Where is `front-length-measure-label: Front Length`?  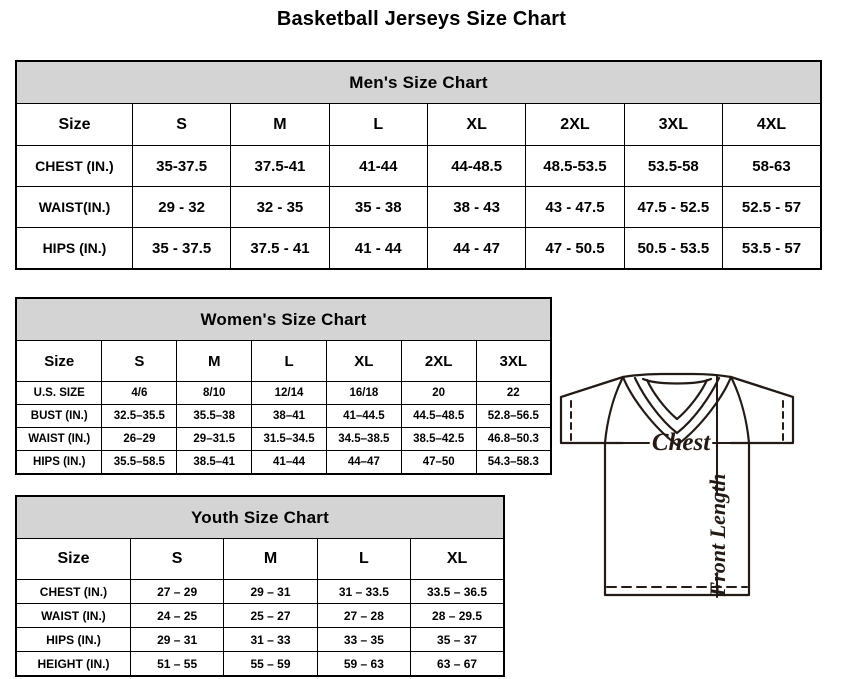 front-length-measure-label: Front Length is located at coordinates (717, 536).